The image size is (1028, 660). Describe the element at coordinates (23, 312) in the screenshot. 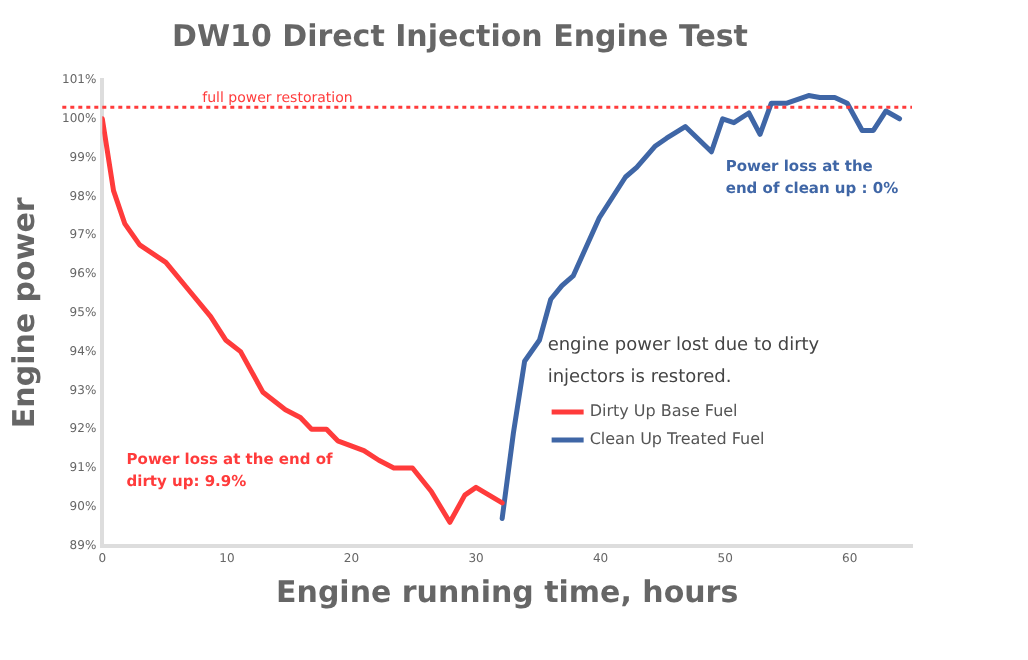

I see `y-axis-title: Engine power` at that location.